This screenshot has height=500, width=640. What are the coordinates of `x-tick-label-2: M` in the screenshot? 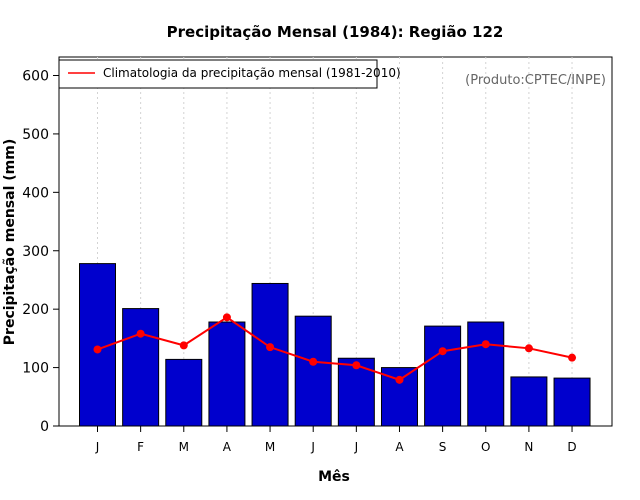 It's located at (184, 447).